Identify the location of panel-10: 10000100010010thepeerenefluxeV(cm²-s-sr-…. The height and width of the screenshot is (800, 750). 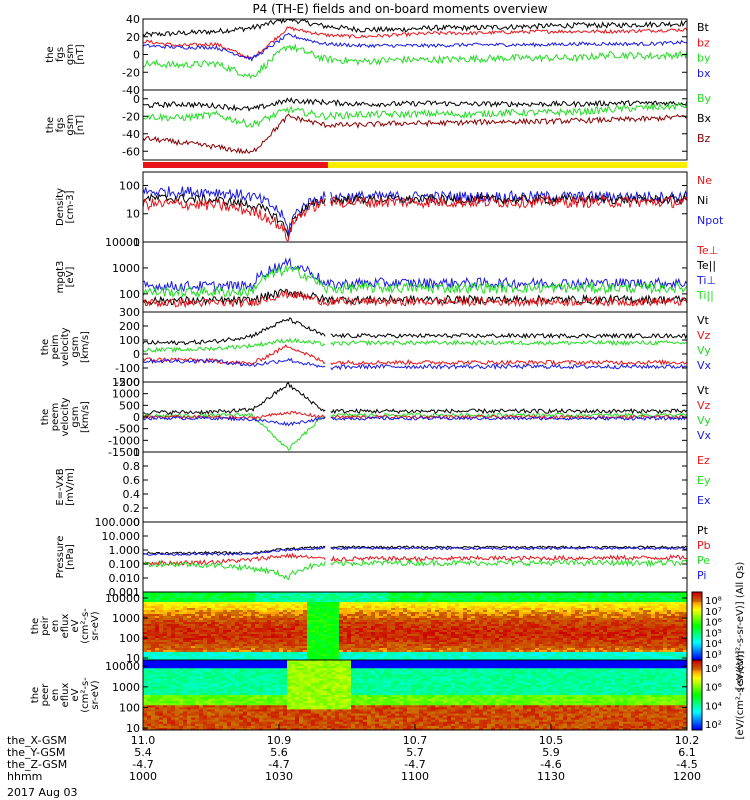
(359, 697).